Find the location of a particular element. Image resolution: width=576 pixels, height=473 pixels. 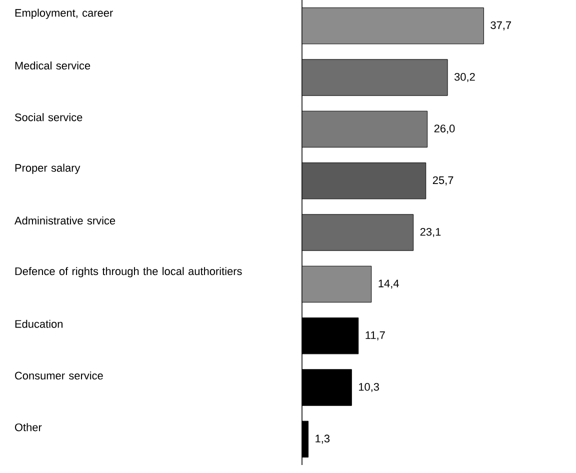

data-label: 10,3 is located at coordinates (369, 387).